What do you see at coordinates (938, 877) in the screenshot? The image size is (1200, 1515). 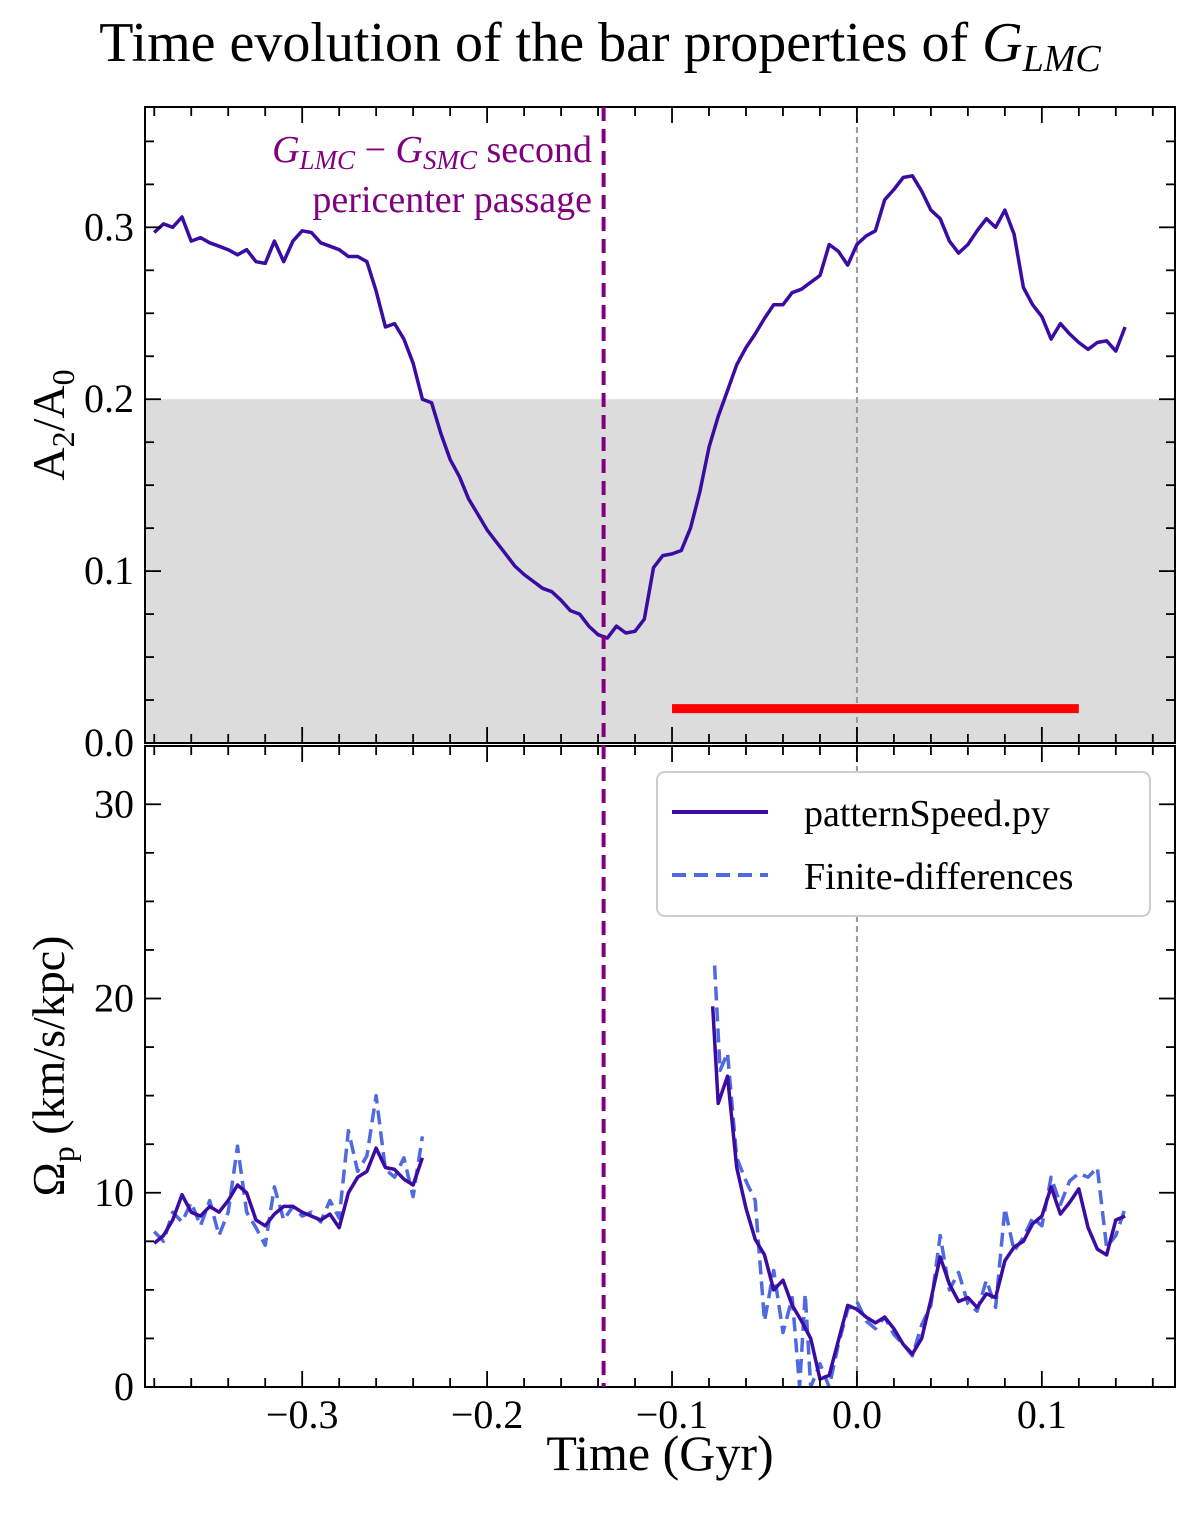 I see `legend-label-finite-differences: Finite-differences` at bounding box center [938, 877].